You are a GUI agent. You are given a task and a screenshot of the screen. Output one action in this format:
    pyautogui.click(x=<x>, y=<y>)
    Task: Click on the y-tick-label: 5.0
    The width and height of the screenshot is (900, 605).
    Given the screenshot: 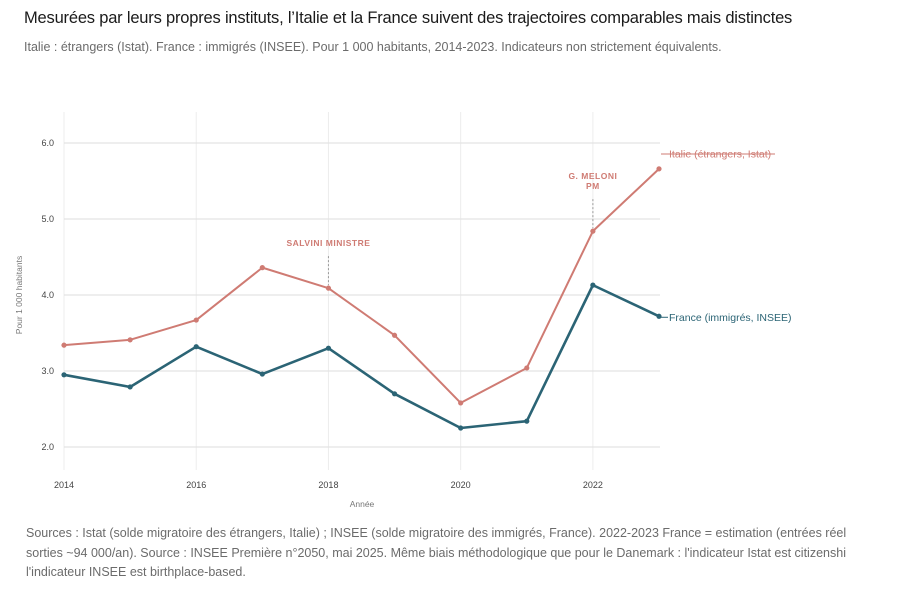 What is the action you would take?
    pyautogui.click(x=47, y=219)
    